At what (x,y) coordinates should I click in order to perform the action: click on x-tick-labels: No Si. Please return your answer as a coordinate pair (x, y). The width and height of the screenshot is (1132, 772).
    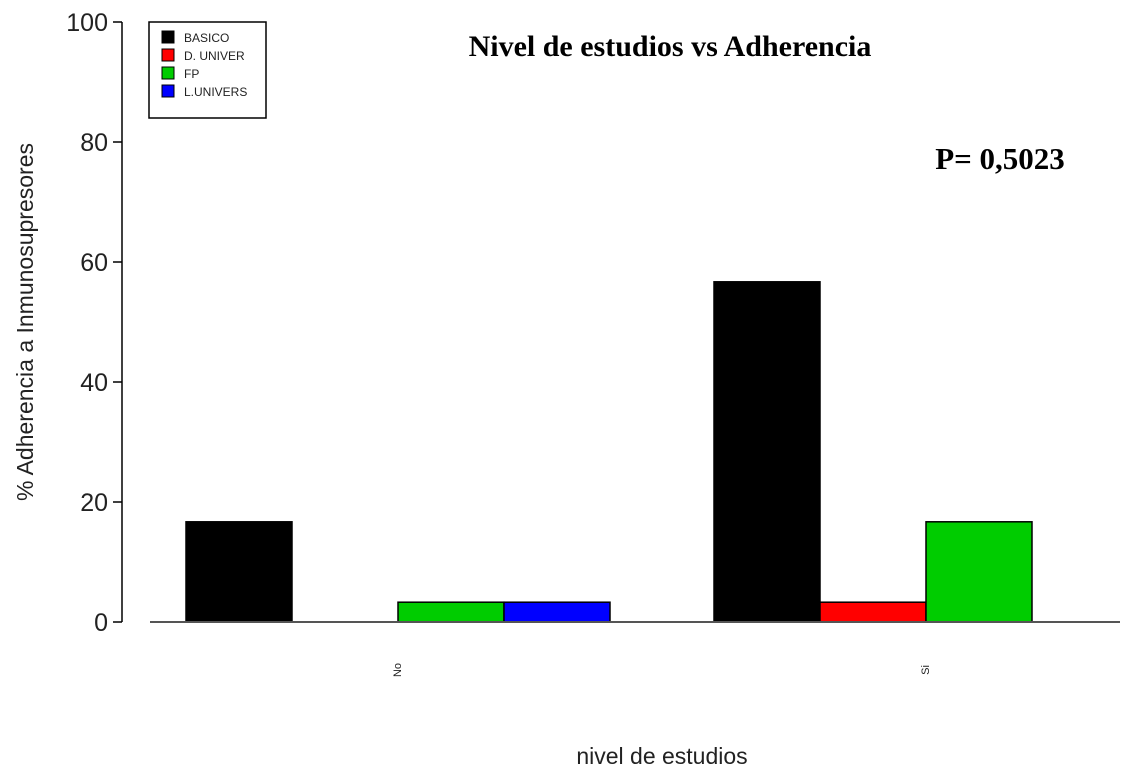
    Looking at the image, I should click on (662, 670).